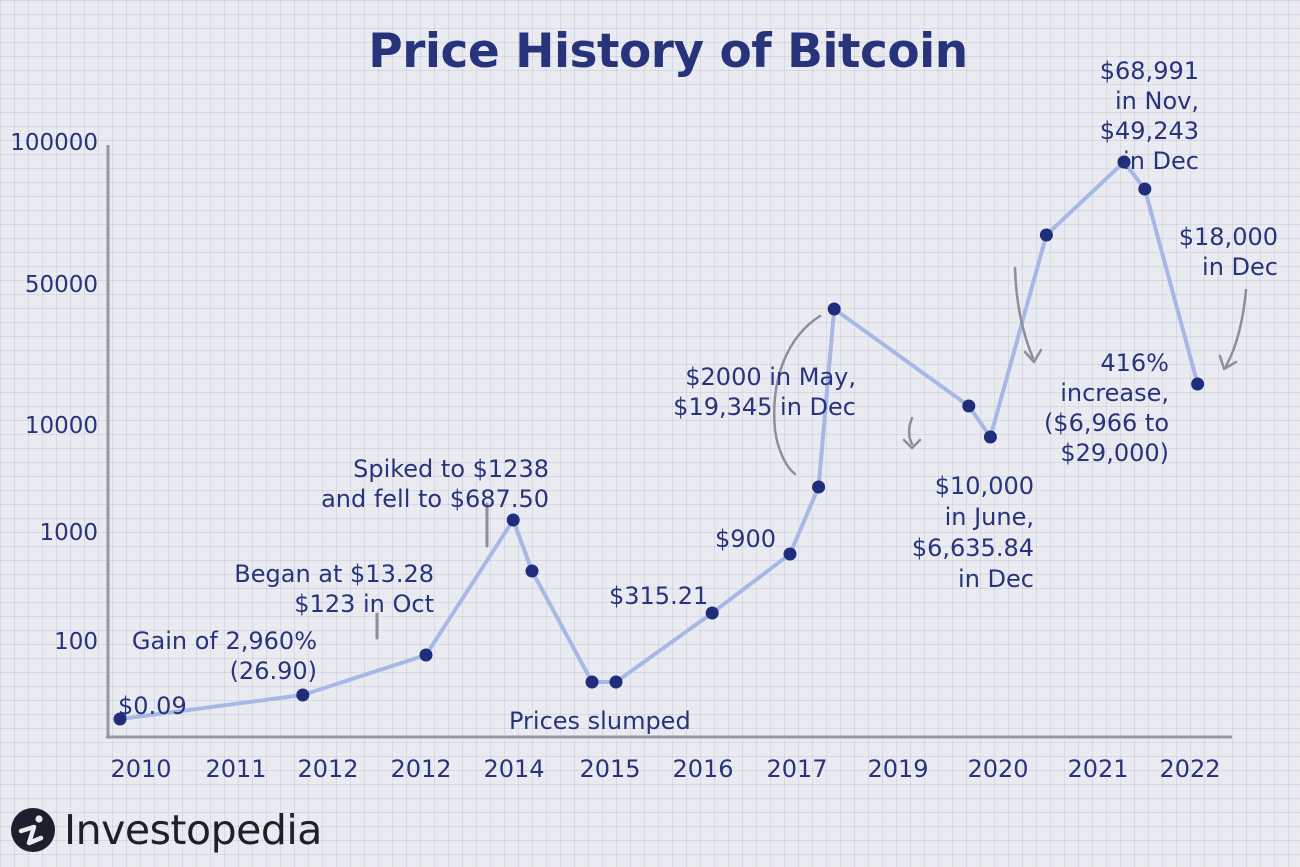 The width and height of the screenshot is (1300, 867). I want to click on annotation-label: $10,000, so click(984, 486).